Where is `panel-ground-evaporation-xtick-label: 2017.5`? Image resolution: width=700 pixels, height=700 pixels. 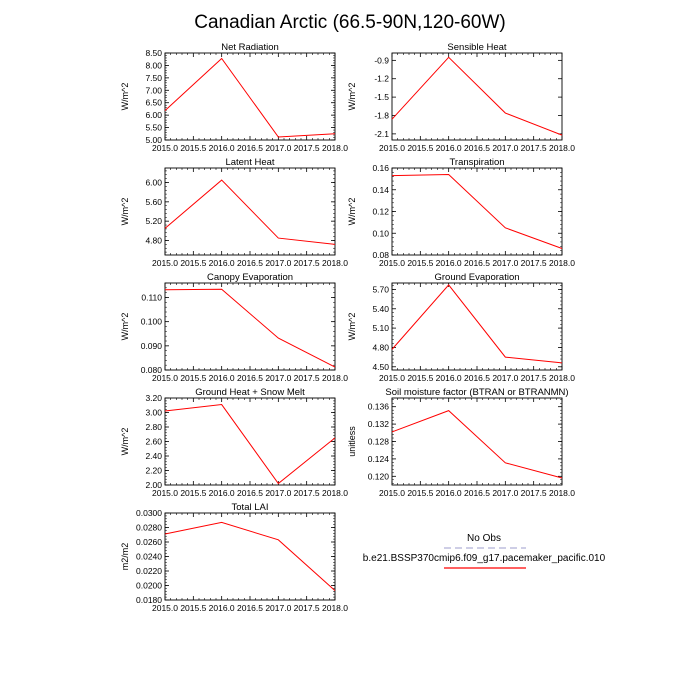 panel-ground-evaporation-xtick-label: 2017.5 is located at coordinates (534, 378).